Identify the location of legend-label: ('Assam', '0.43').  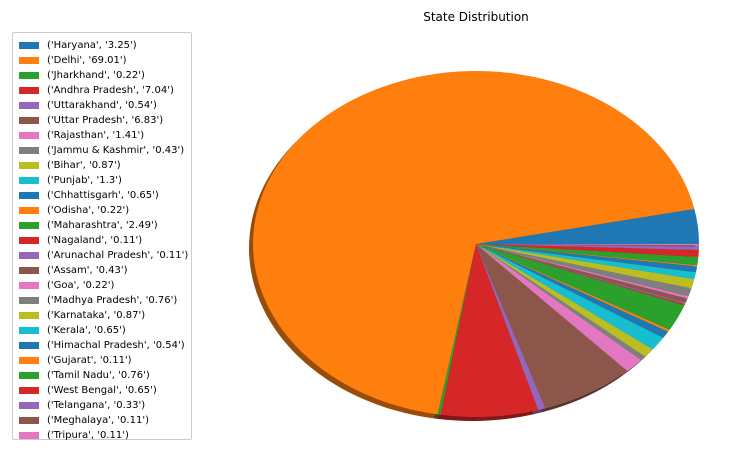
(87, 270).